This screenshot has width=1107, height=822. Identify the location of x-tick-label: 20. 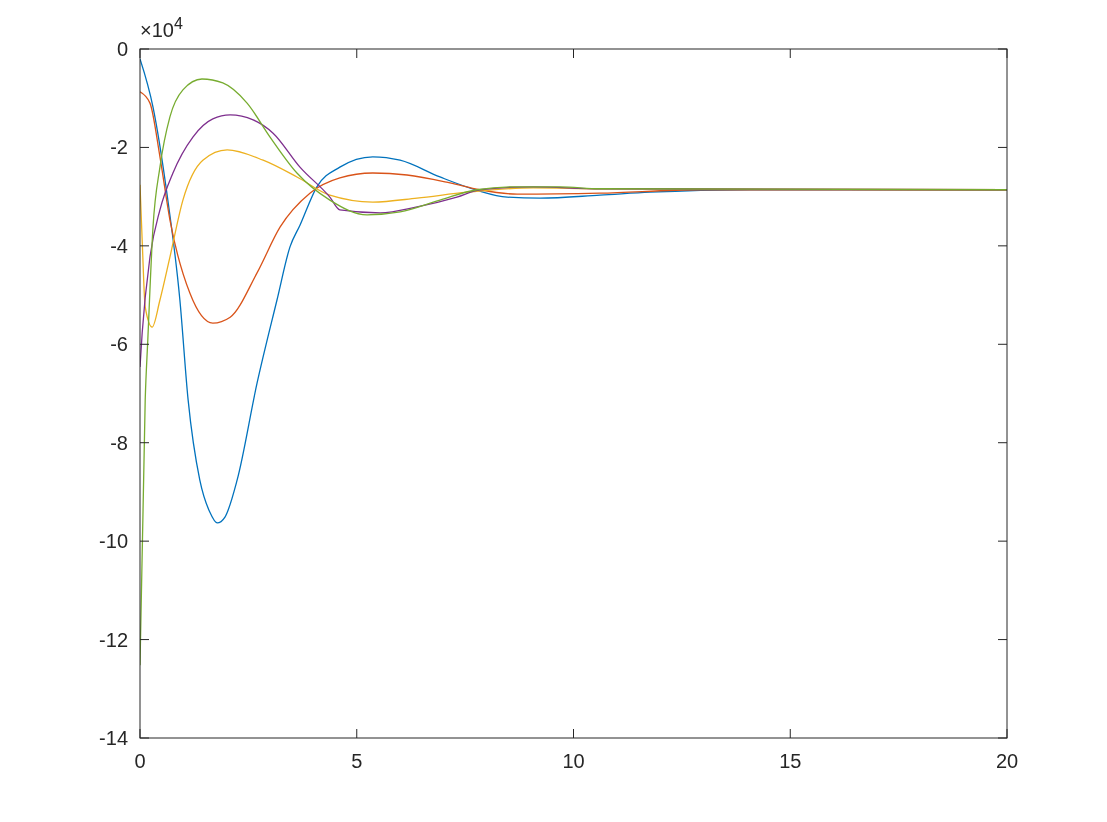
(1007, 761).